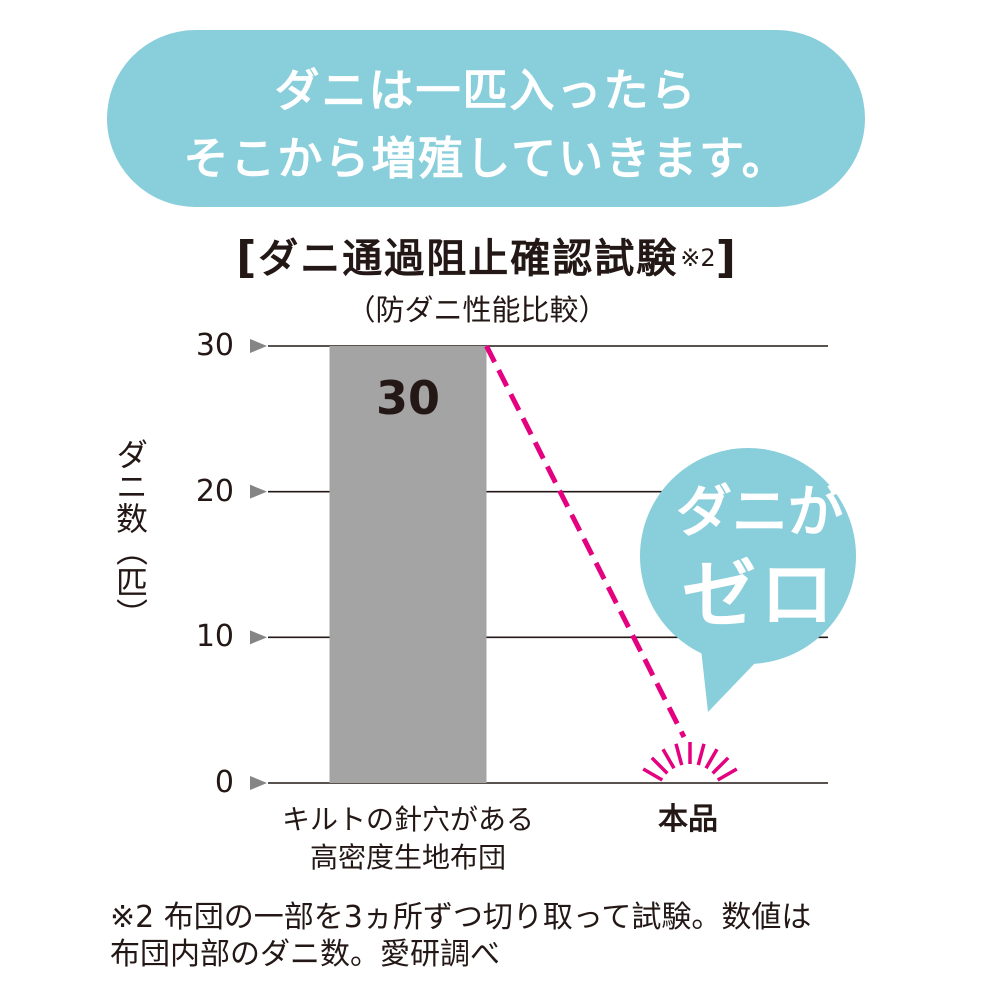 The width and height of the screenshot is (1000, 1000). What do you see at coordinates (477, 310) in the screenshot?
I see `chart-subtitle: （防ダニ性能比較）` at bounding box center [477, 310].